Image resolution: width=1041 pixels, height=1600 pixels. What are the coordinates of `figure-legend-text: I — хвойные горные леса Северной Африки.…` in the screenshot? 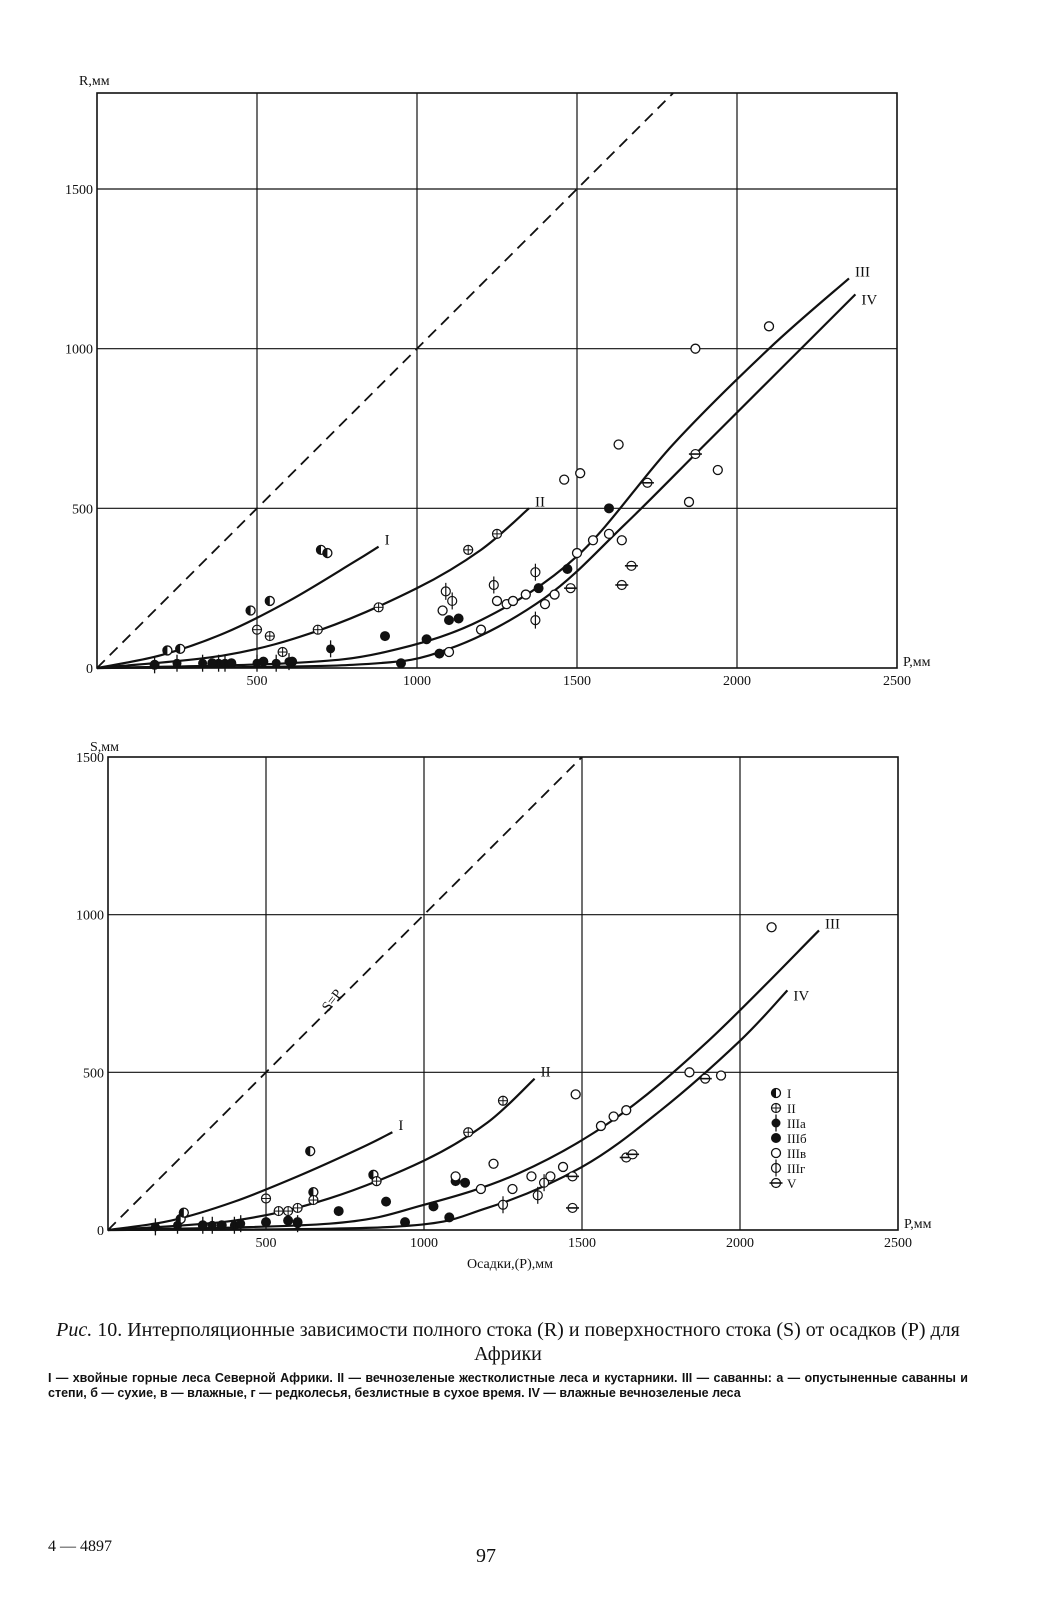 It's located at (508, 1385).